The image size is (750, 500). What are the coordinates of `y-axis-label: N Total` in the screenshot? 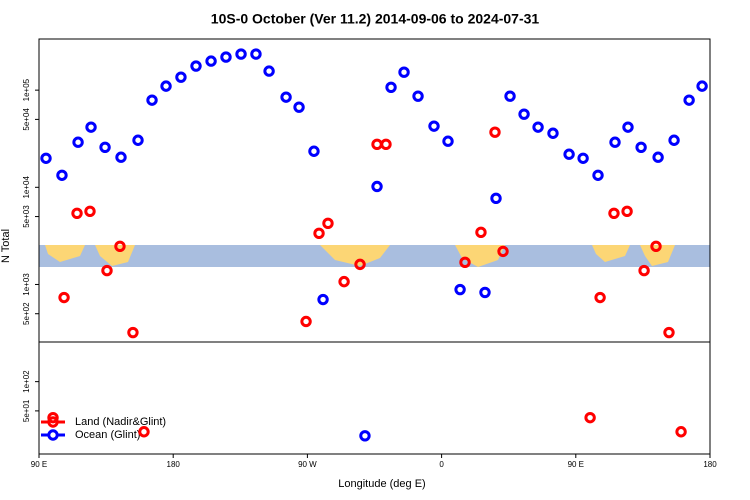 It's located at (6, 246).